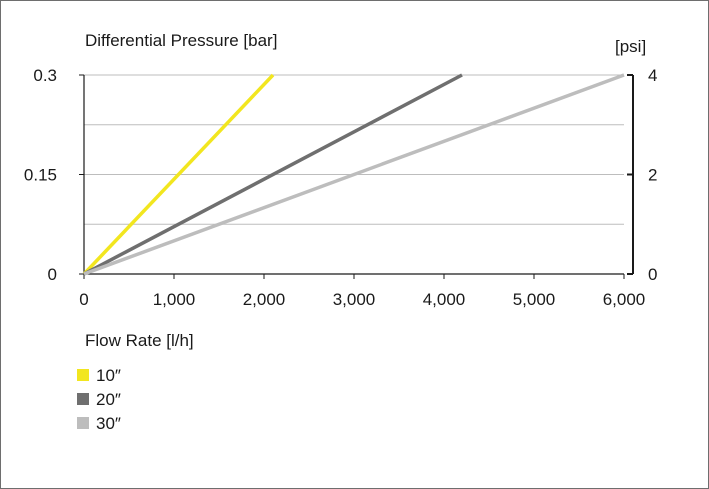  Describe the element at coordinates (45, 75) in the screenshot. I see `y-tick-label: 0.3` at that location.